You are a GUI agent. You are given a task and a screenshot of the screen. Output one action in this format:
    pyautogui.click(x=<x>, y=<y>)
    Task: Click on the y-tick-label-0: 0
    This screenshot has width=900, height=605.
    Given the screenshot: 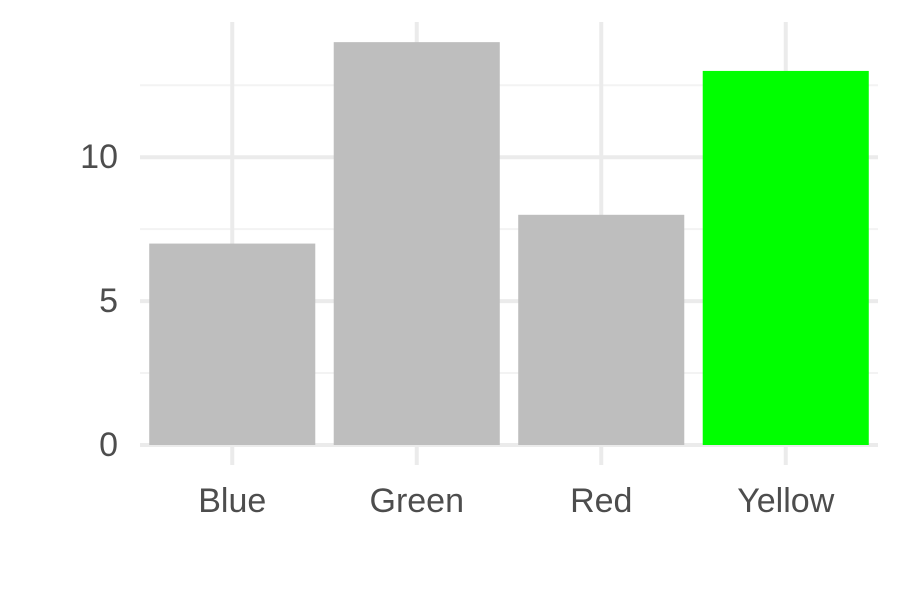 What is the action you would take?
    pyautogui.click(x=108, y=445)
    